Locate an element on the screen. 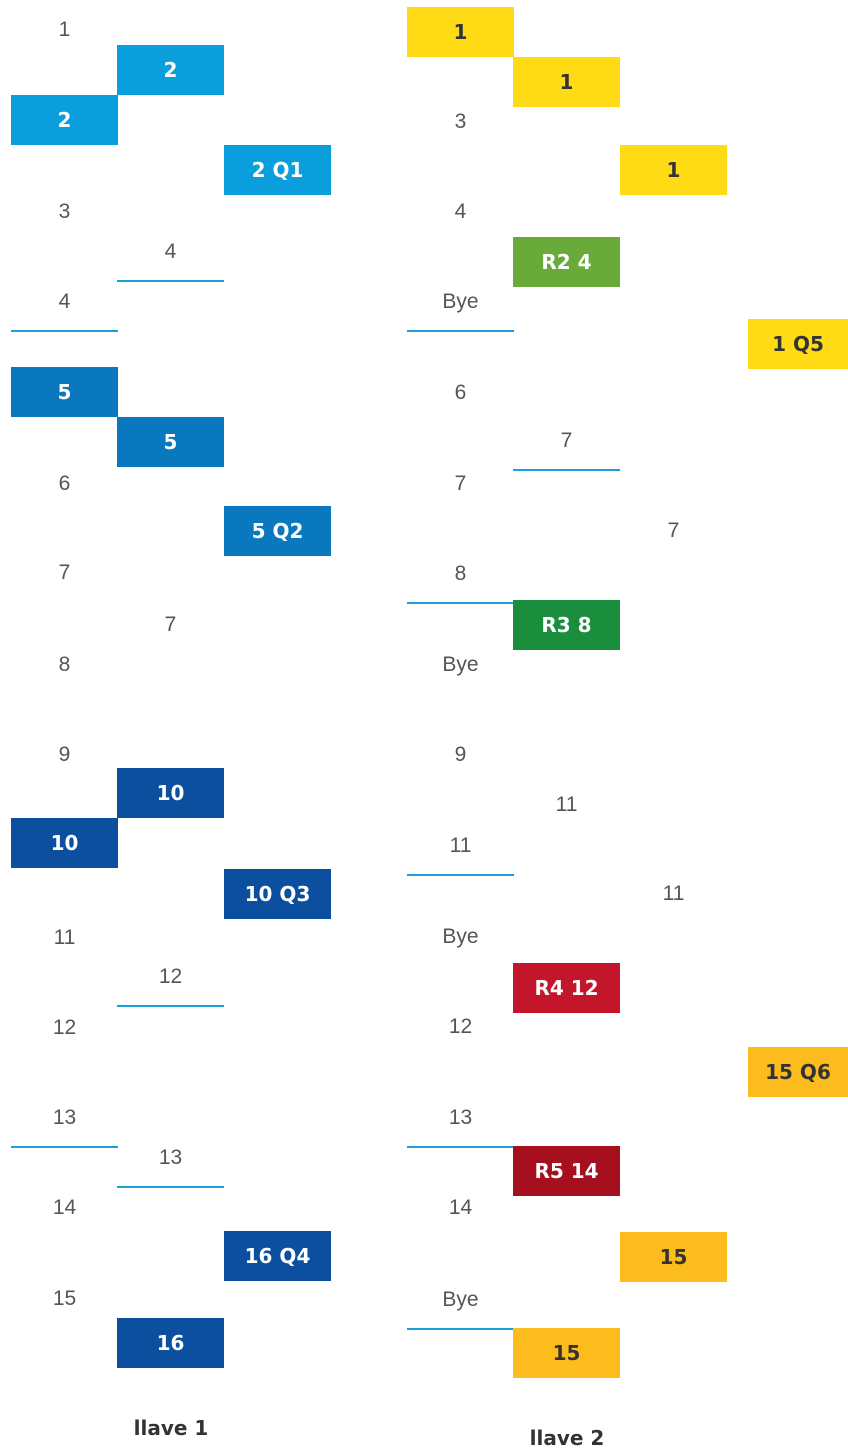 The width and height of the screenshot is (848, 1454). match-box: R4 12 is located at coordinates (566, 988).